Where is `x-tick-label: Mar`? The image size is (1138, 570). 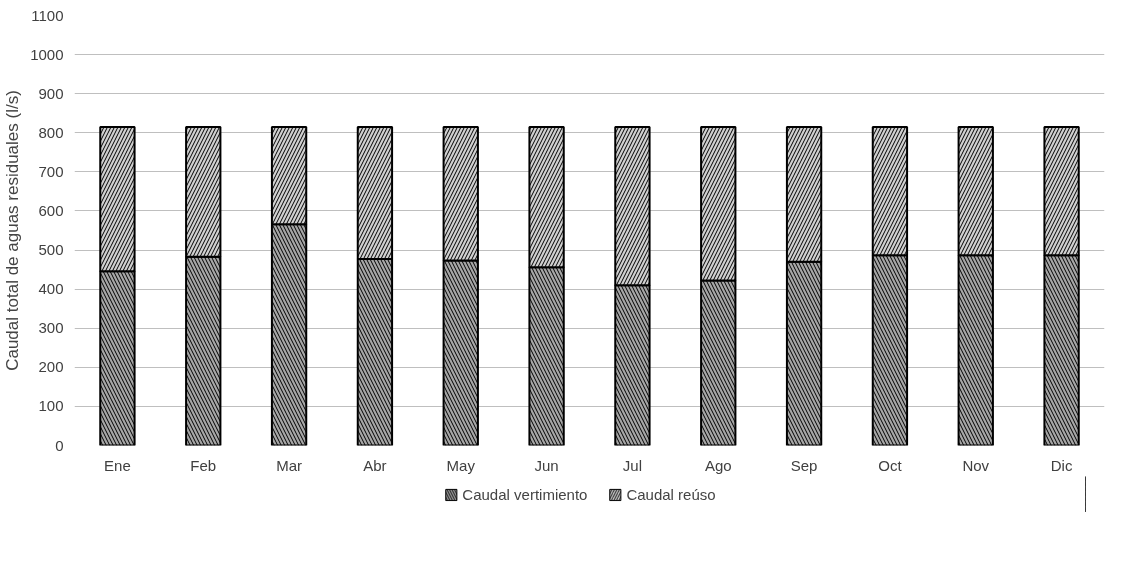
x-tick-label: Mar is located at coordinates (289, 465).